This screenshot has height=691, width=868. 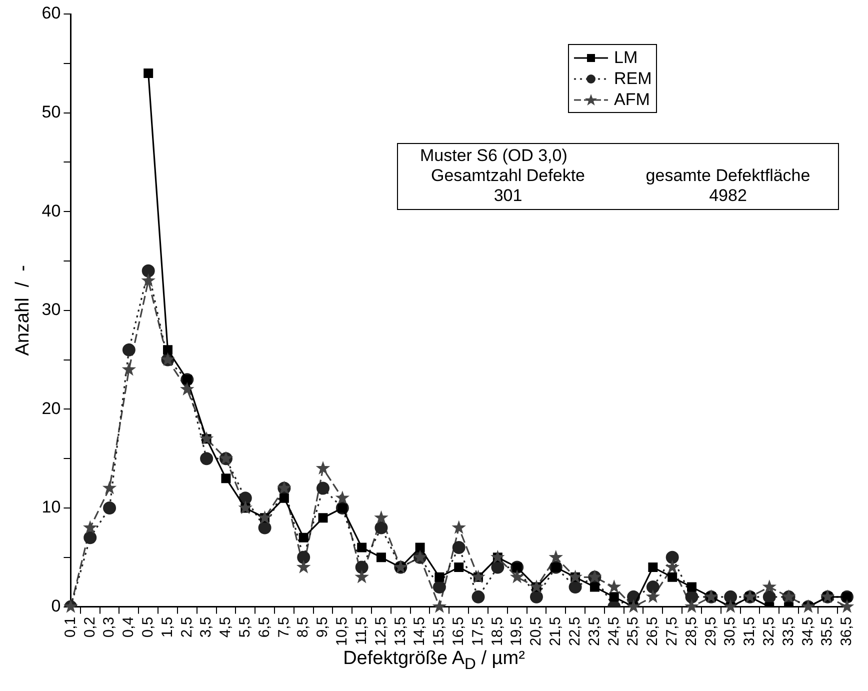 I want to click on x-tick-label: 33,5, so click(x=788, y=631).